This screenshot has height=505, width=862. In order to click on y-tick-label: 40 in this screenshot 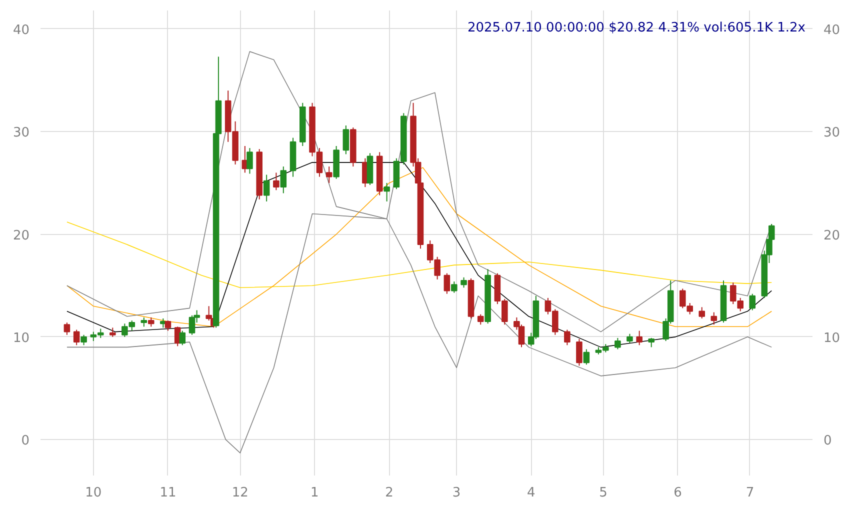, I will do `click(21, 30)`.